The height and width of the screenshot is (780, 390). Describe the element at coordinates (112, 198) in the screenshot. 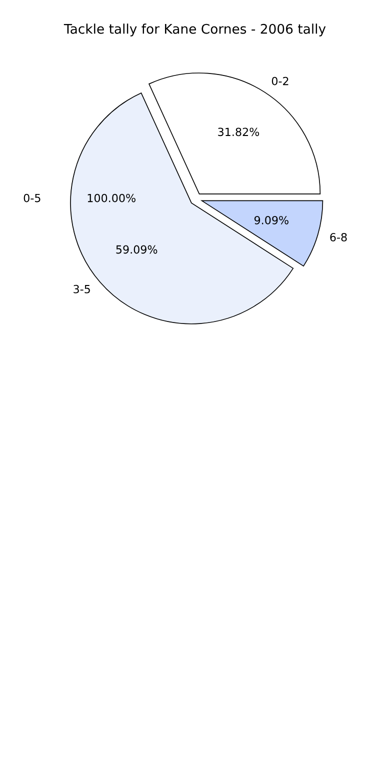

I see `text: 100.00%` at that location.